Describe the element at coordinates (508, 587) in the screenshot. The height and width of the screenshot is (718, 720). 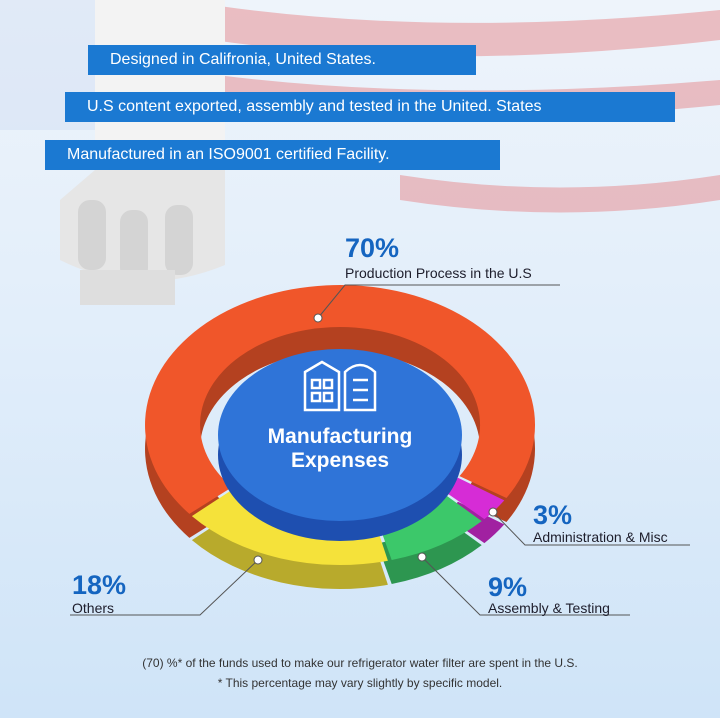
I see `value-label: 9%` at that location.